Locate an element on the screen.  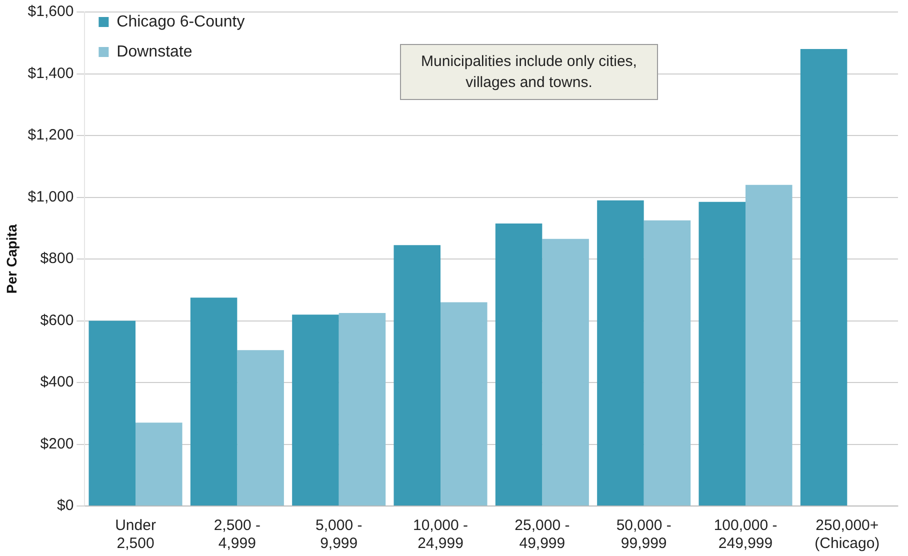
y-tick-label: $200 is located at coordinates (57, 443).